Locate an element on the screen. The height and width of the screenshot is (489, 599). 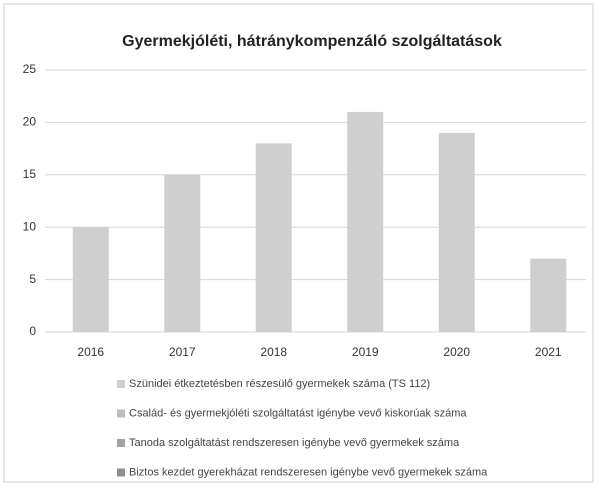
x-tick-label: 2016 is located at coordinates (90, 352).